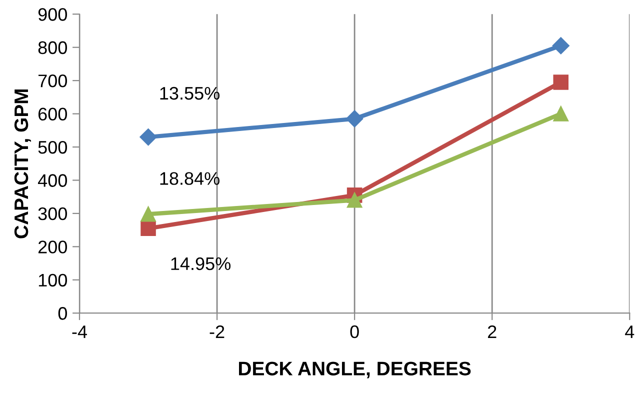 This screenshot has width=636, height=404. Describe the element at coordinates (52, 247) in the screenshot. I see `y-tick-label: 200` at that location.